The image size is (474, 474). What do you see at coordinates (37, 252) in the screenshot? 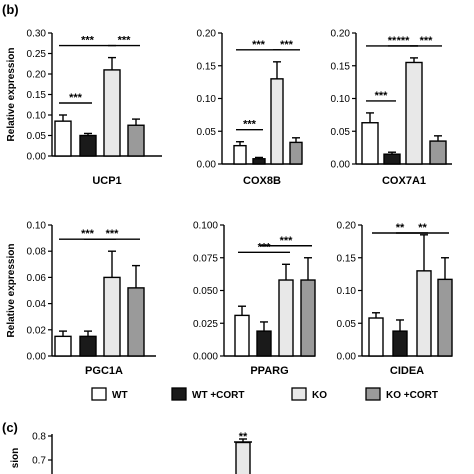
I see `y-tick-label: 0.08` at bounding box center [37, 252].